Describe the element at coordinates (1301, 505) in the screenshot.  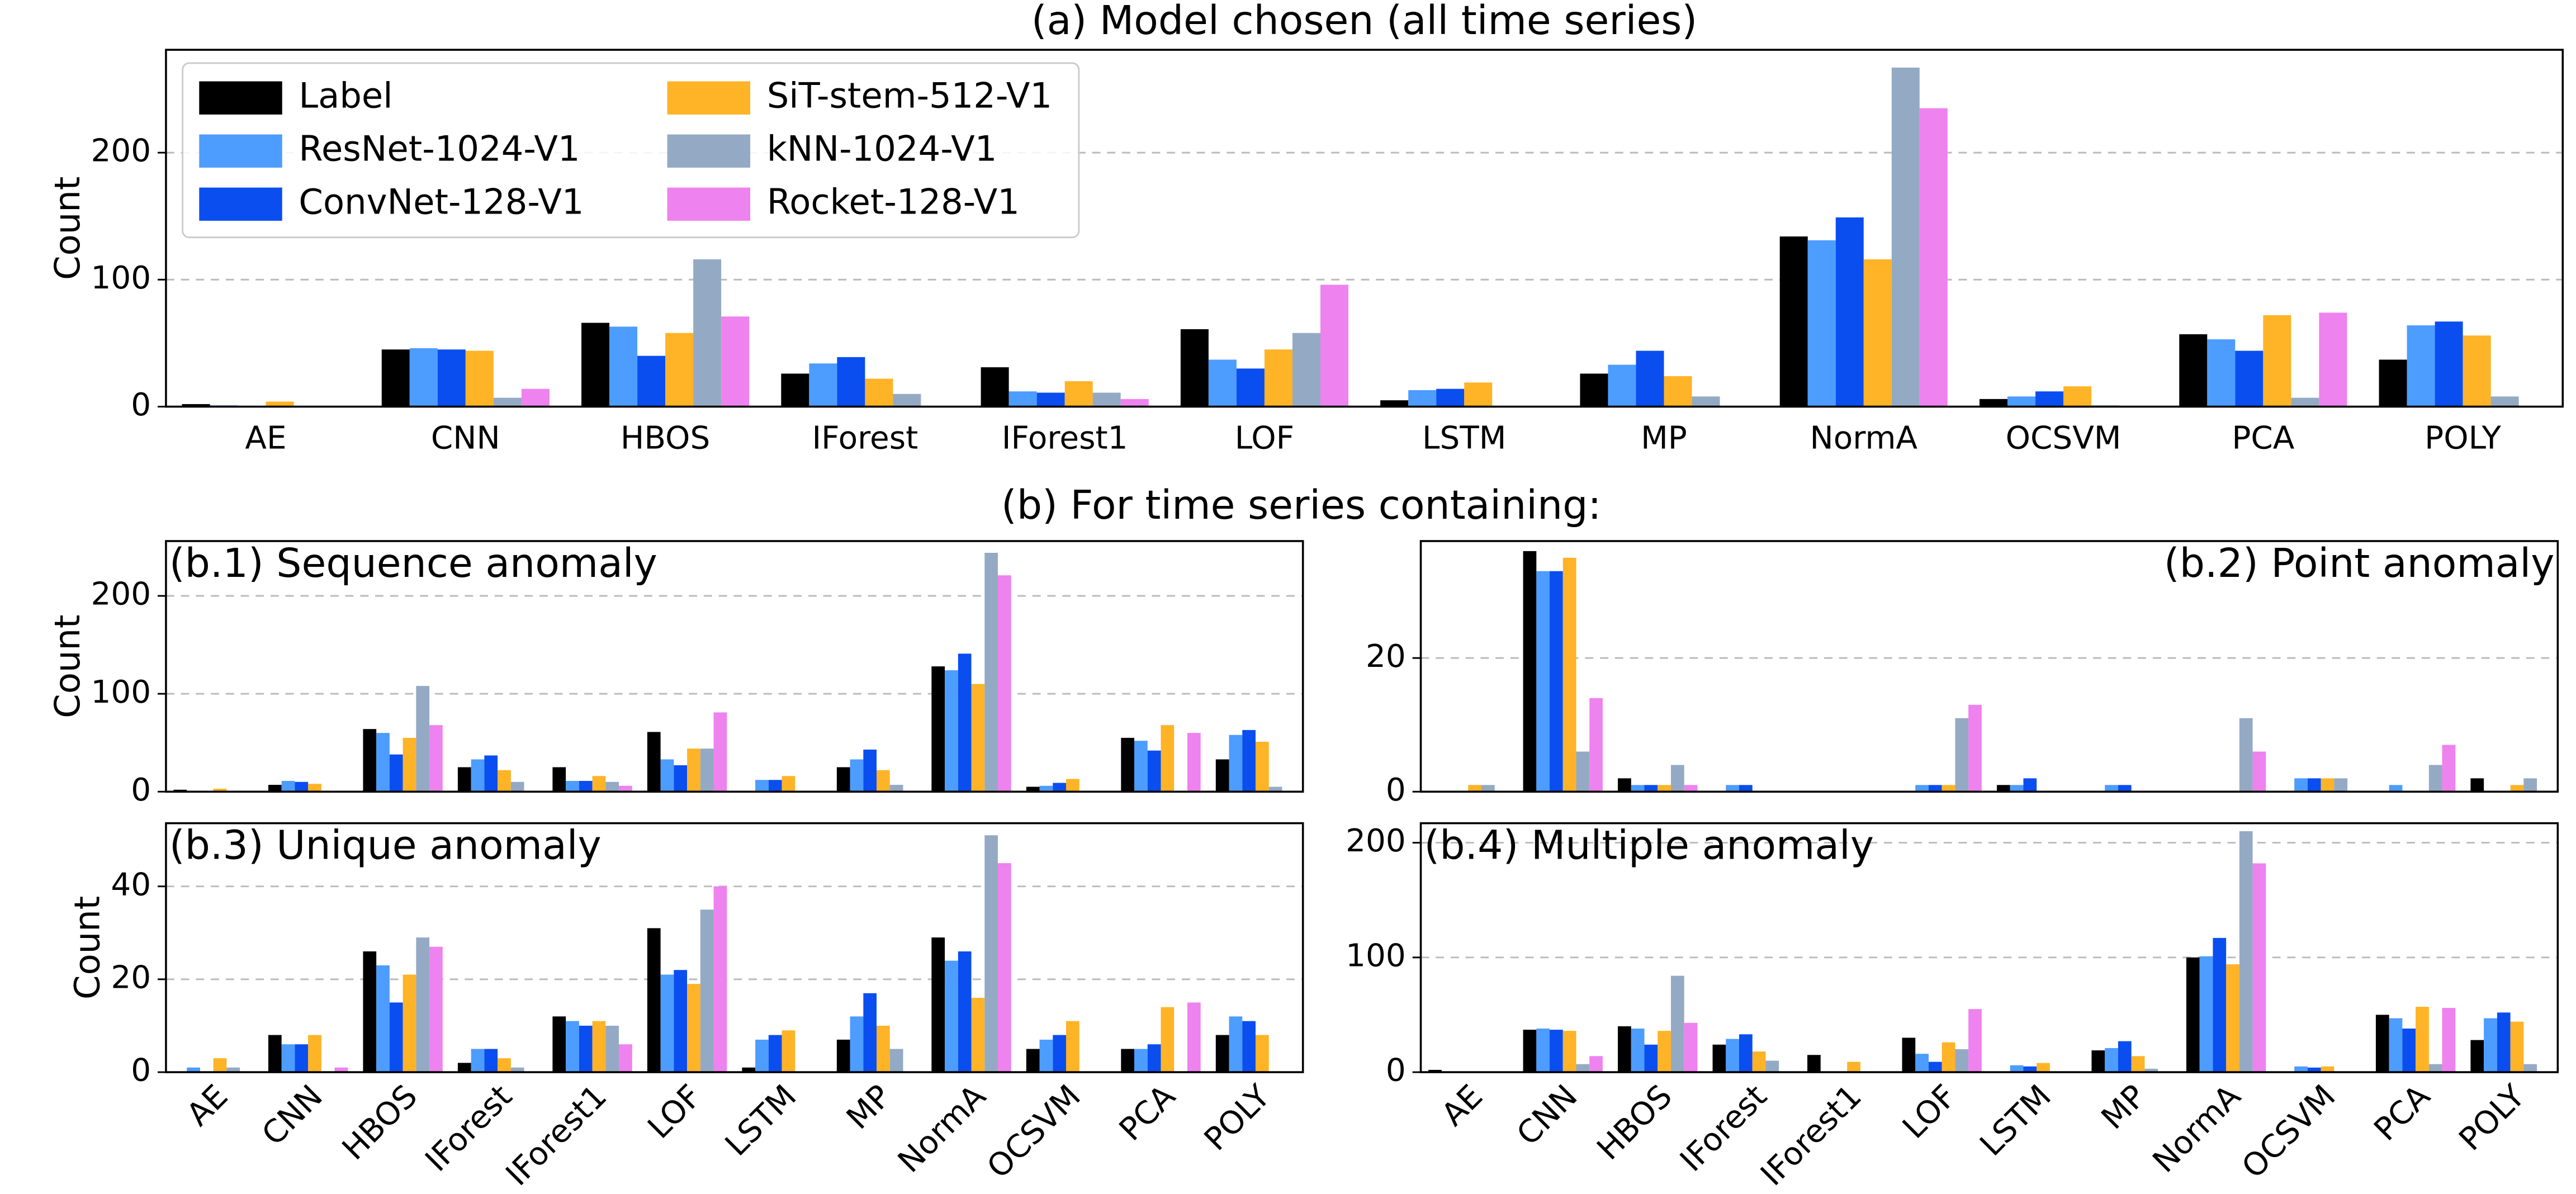
I see `section-title: (b) For time series containing:` at that location.